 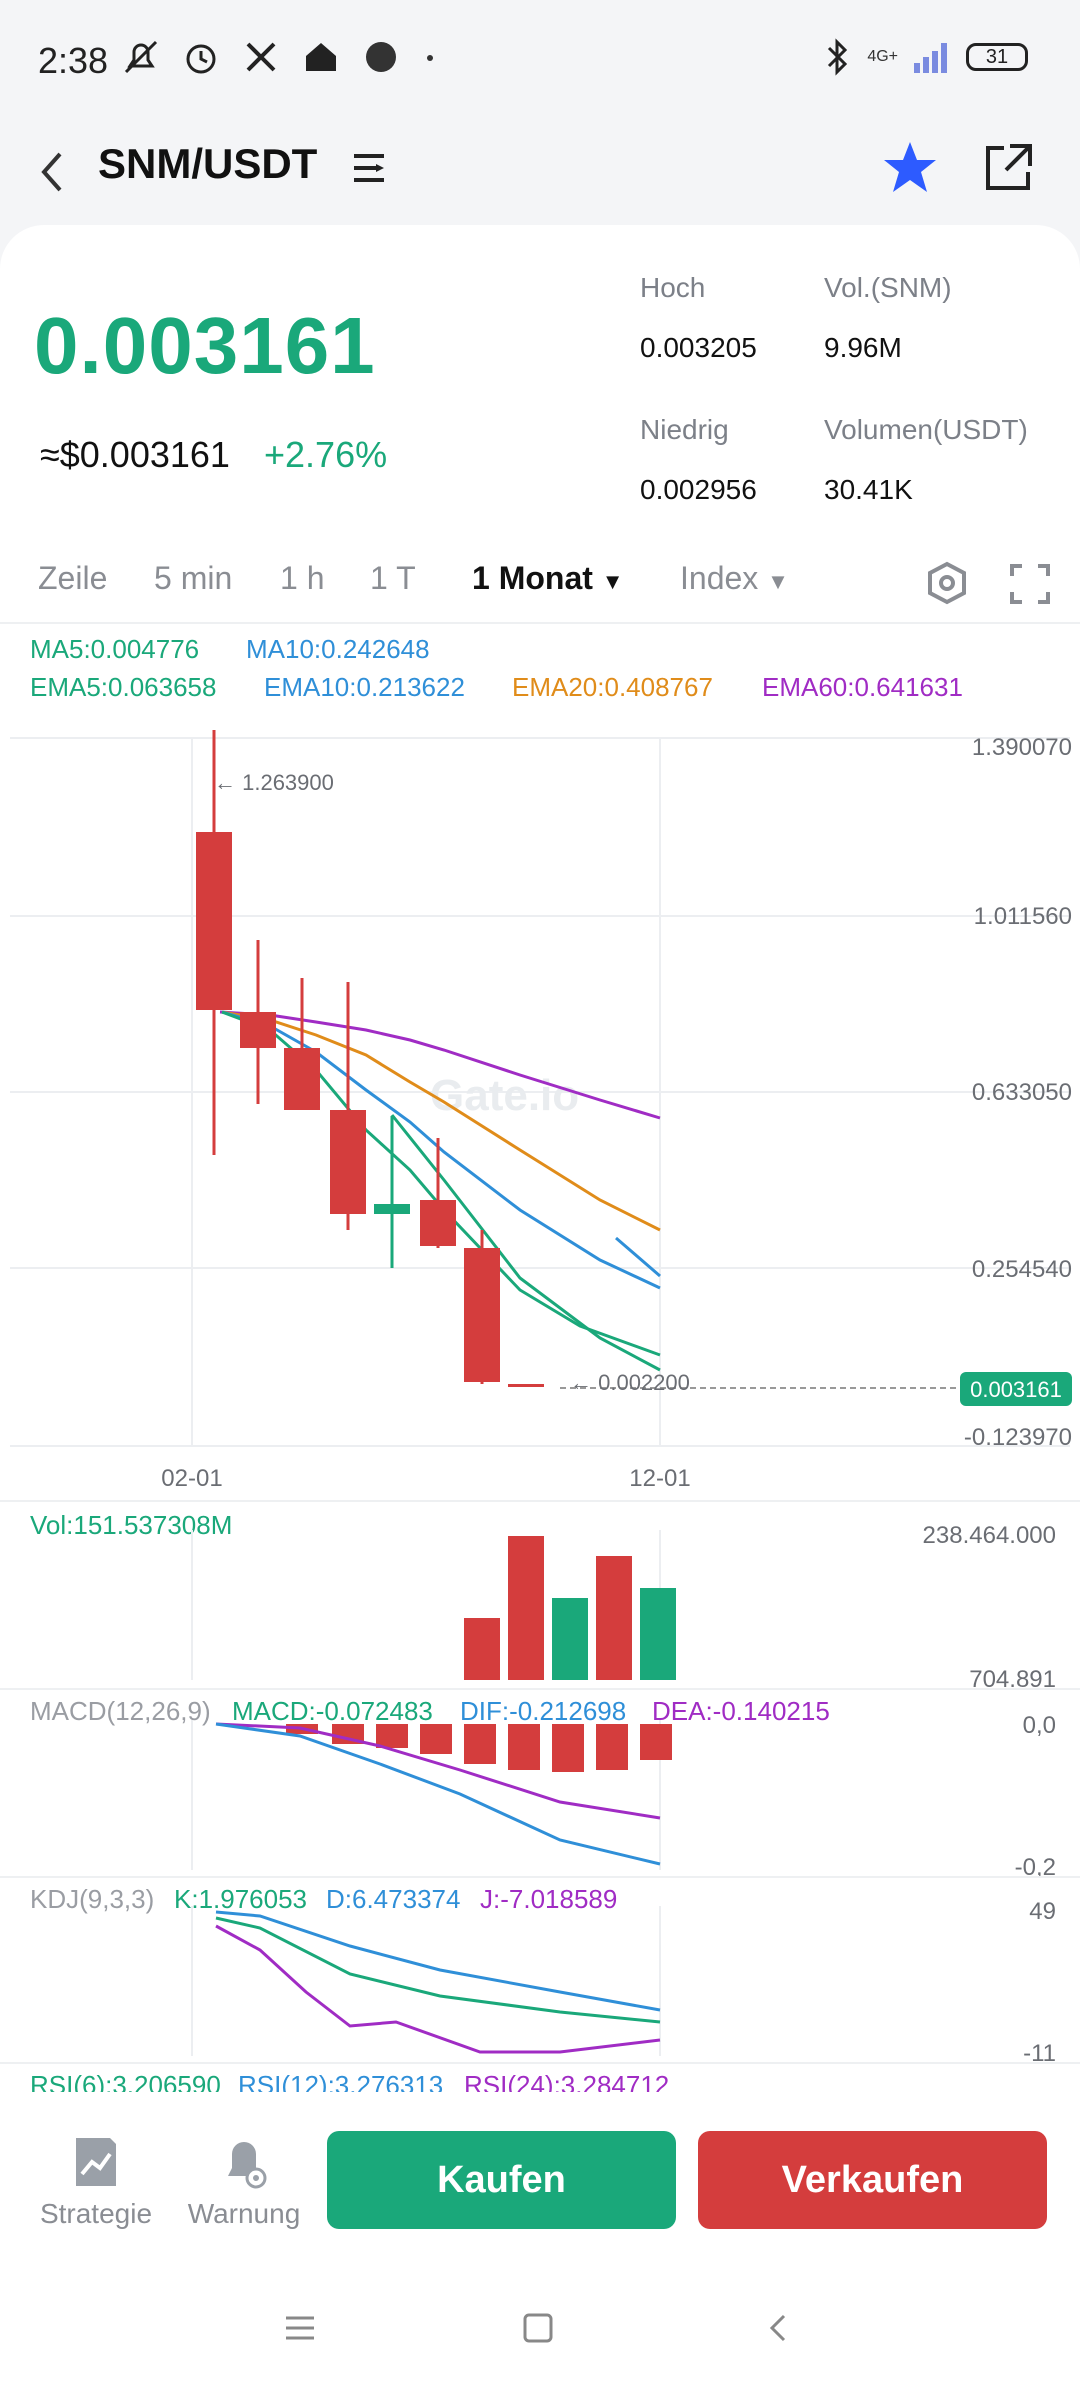 I want to click on volume-label: Vol:151.537308M, so click(x=131, y=1525).